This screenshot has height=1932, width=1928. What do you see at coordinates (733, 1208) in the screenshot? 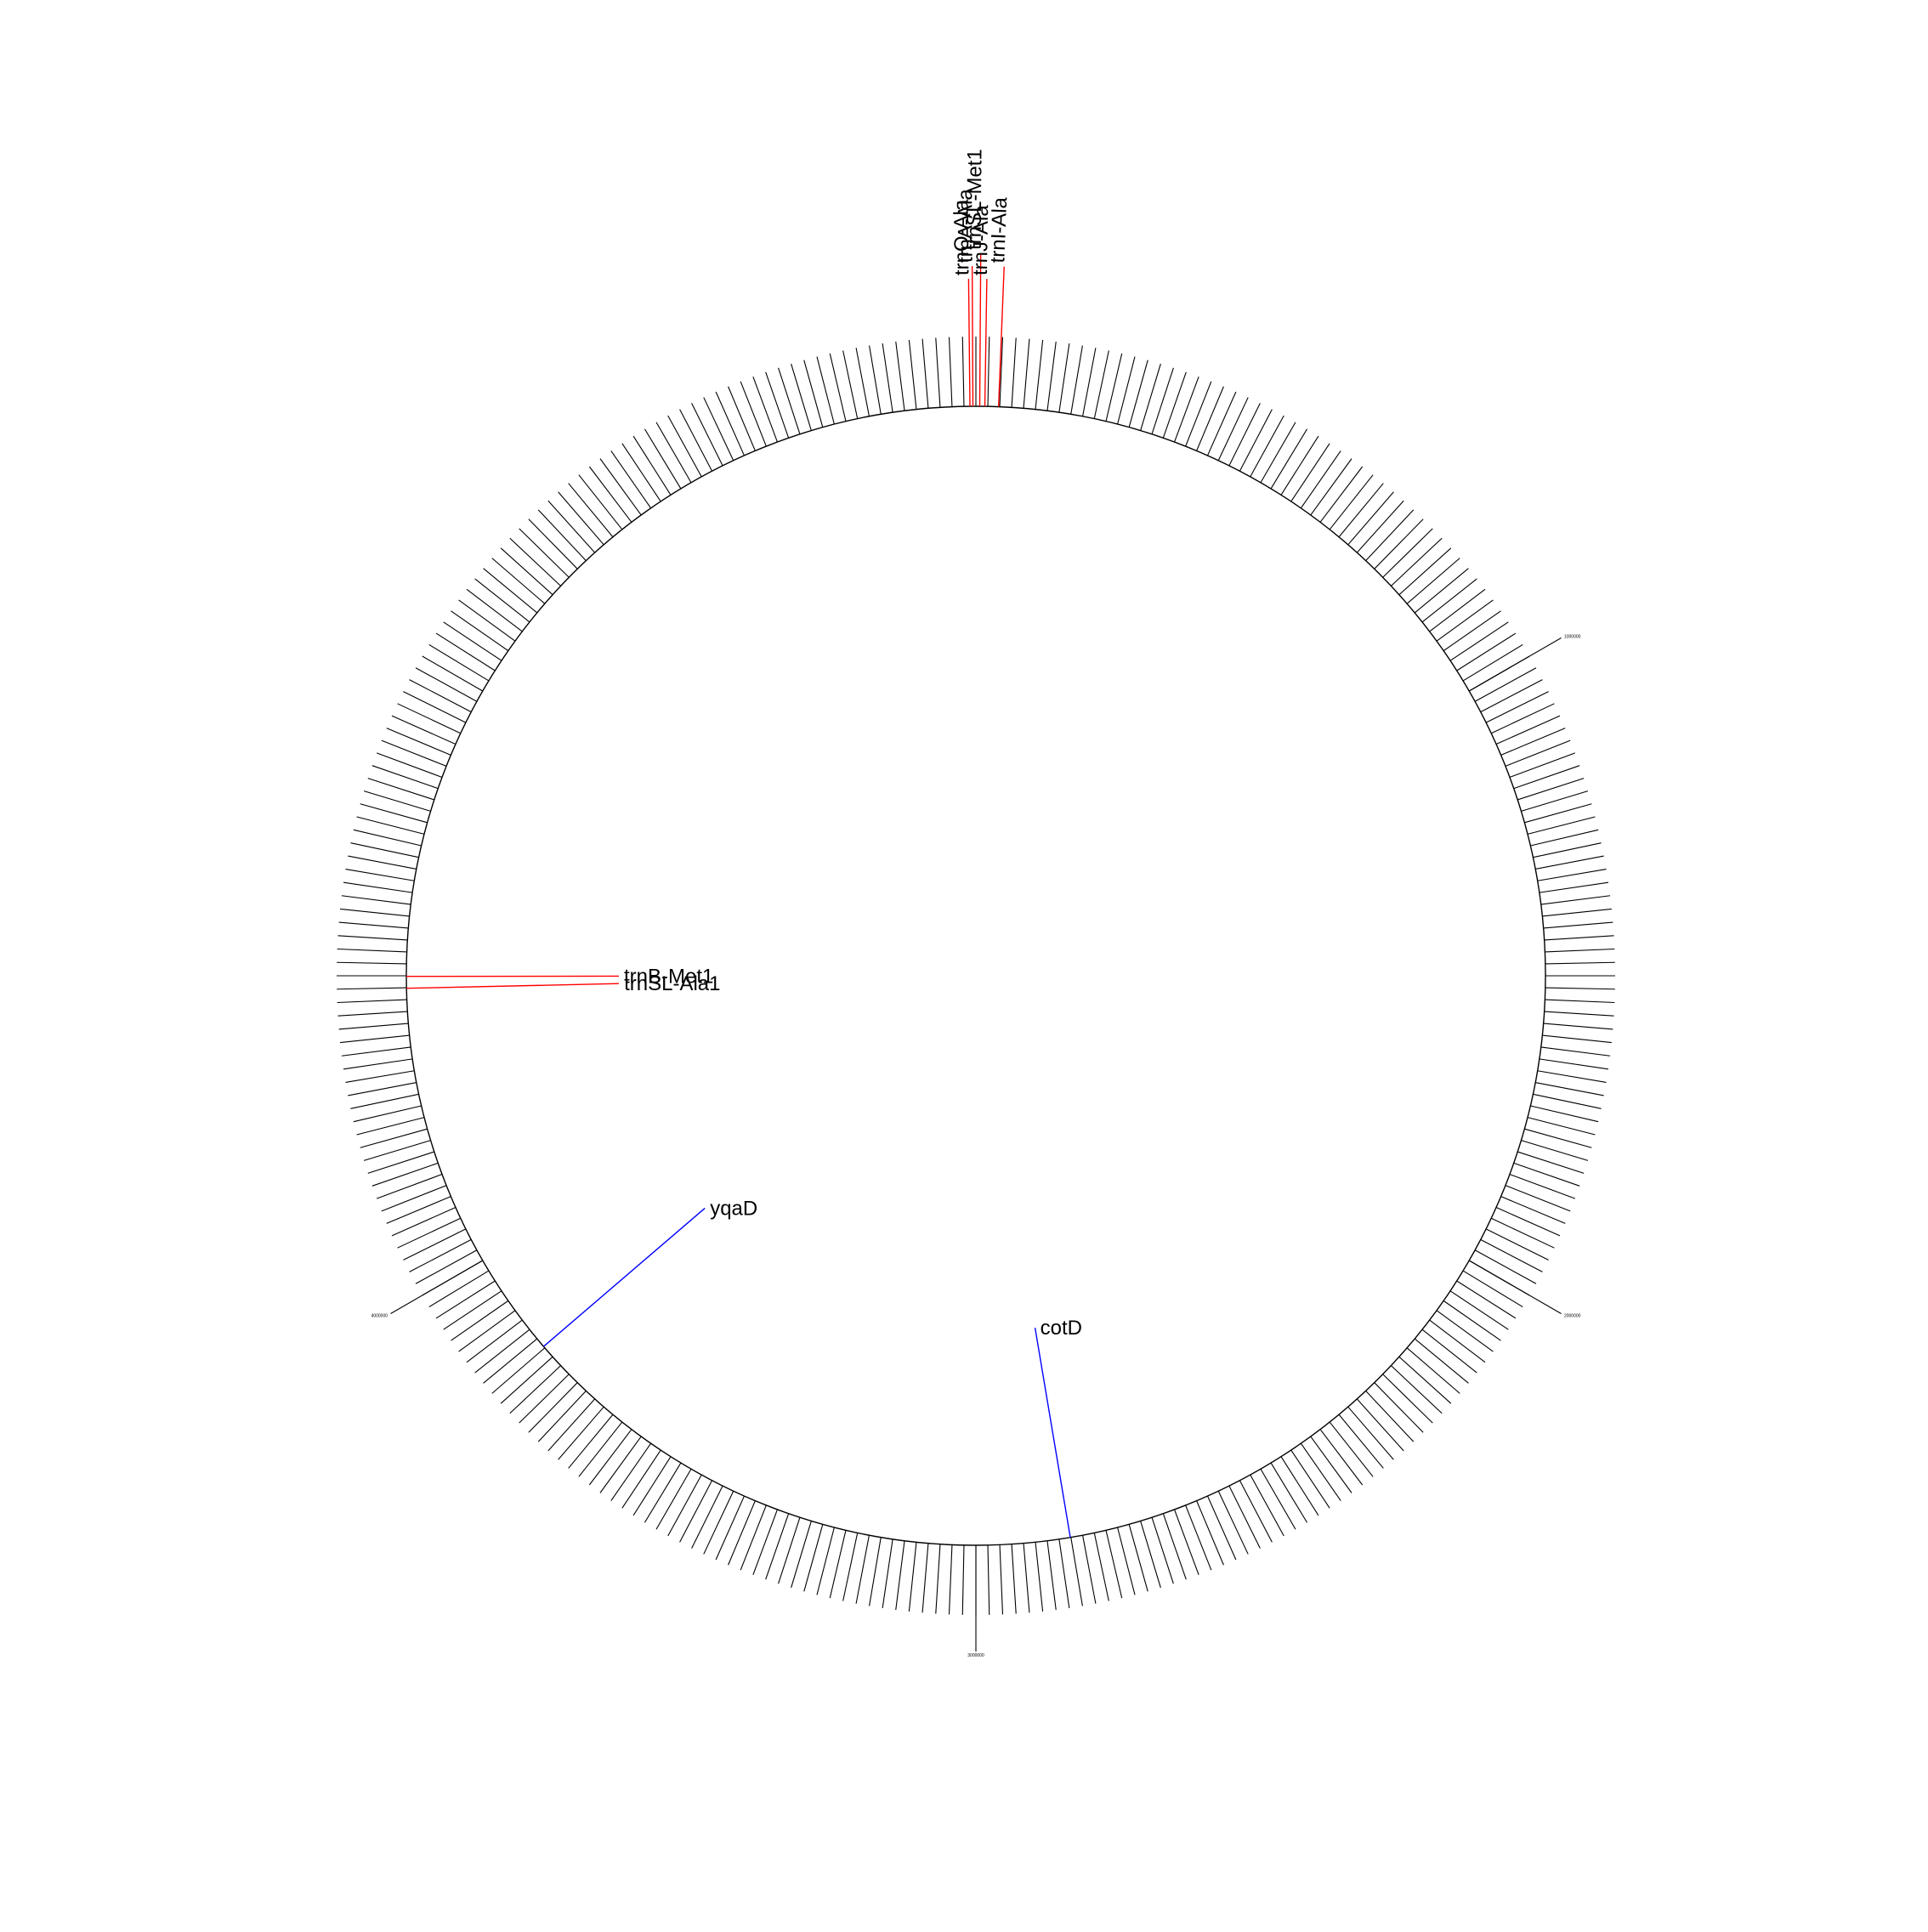
I see `feature-label: yqaD` at bounding box center [733, 1208].